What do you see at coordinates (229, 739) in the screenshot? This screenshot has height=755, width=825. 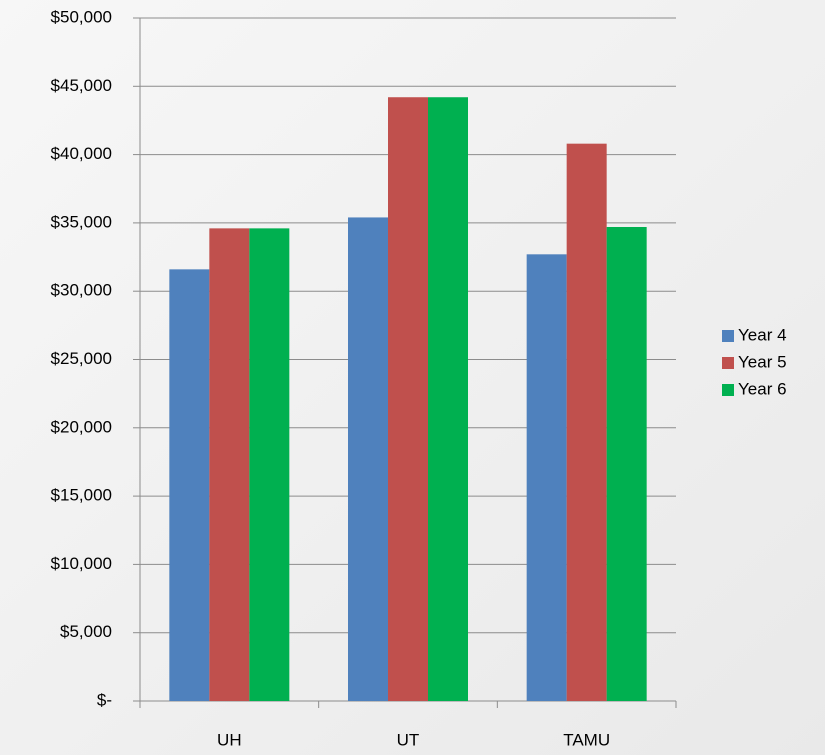 I see `x-tick-label: UH` at bounding box center [229, 739].